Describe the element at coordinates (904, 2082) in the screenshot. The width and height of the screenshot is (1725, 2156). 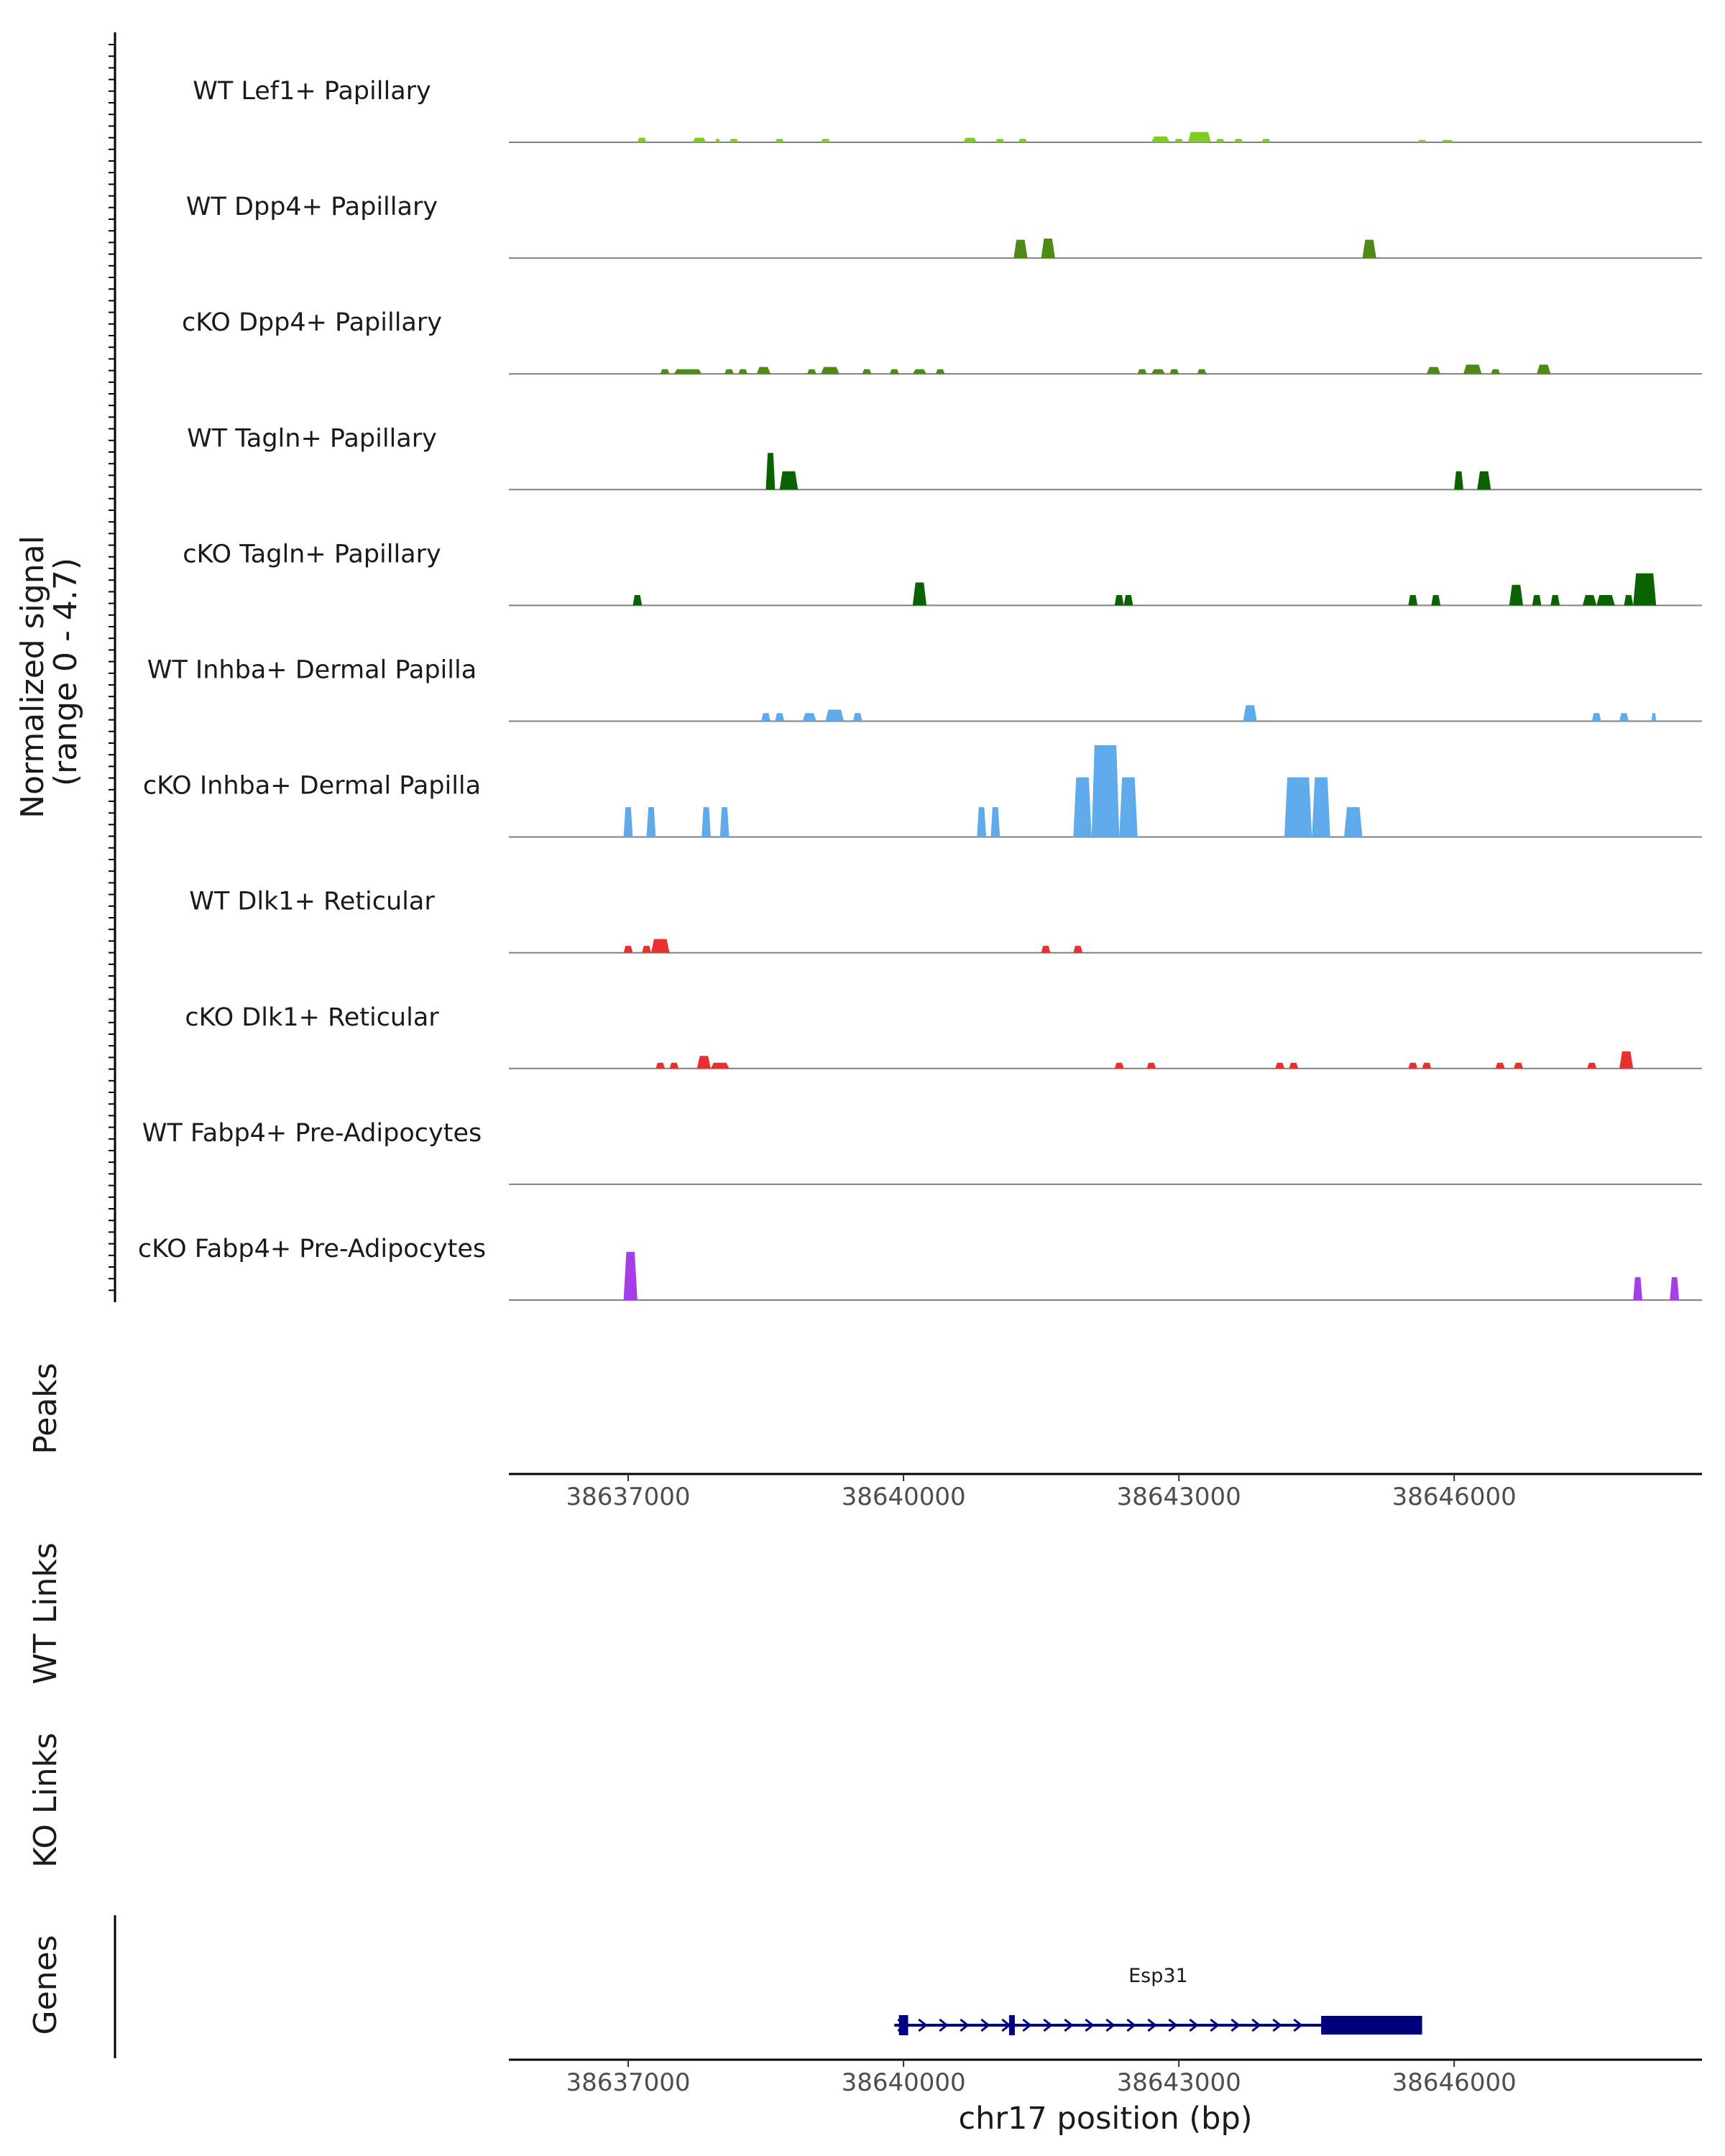
I see `genes-x-tick-label-1: 38640000` at that location.